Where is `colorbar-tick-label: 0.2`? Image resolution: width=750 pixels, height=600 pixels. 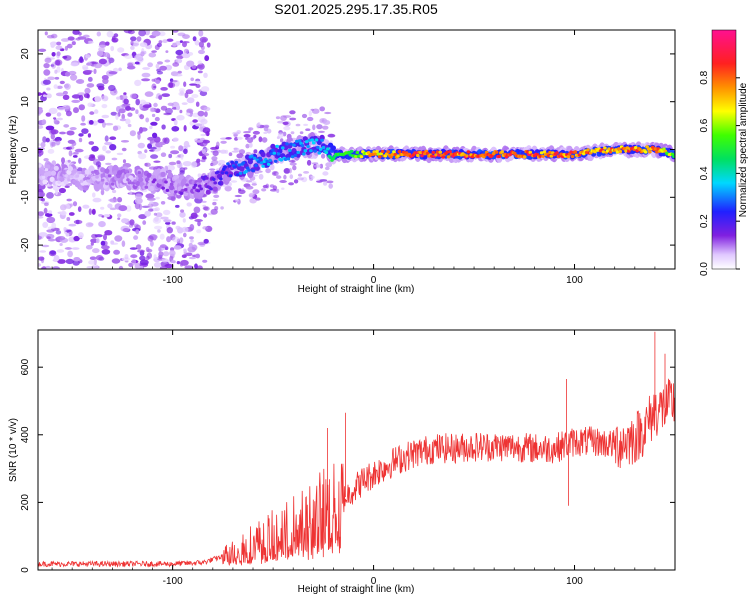
colorbar-tick-label: 0.2 is located at coordinates (704, 221).